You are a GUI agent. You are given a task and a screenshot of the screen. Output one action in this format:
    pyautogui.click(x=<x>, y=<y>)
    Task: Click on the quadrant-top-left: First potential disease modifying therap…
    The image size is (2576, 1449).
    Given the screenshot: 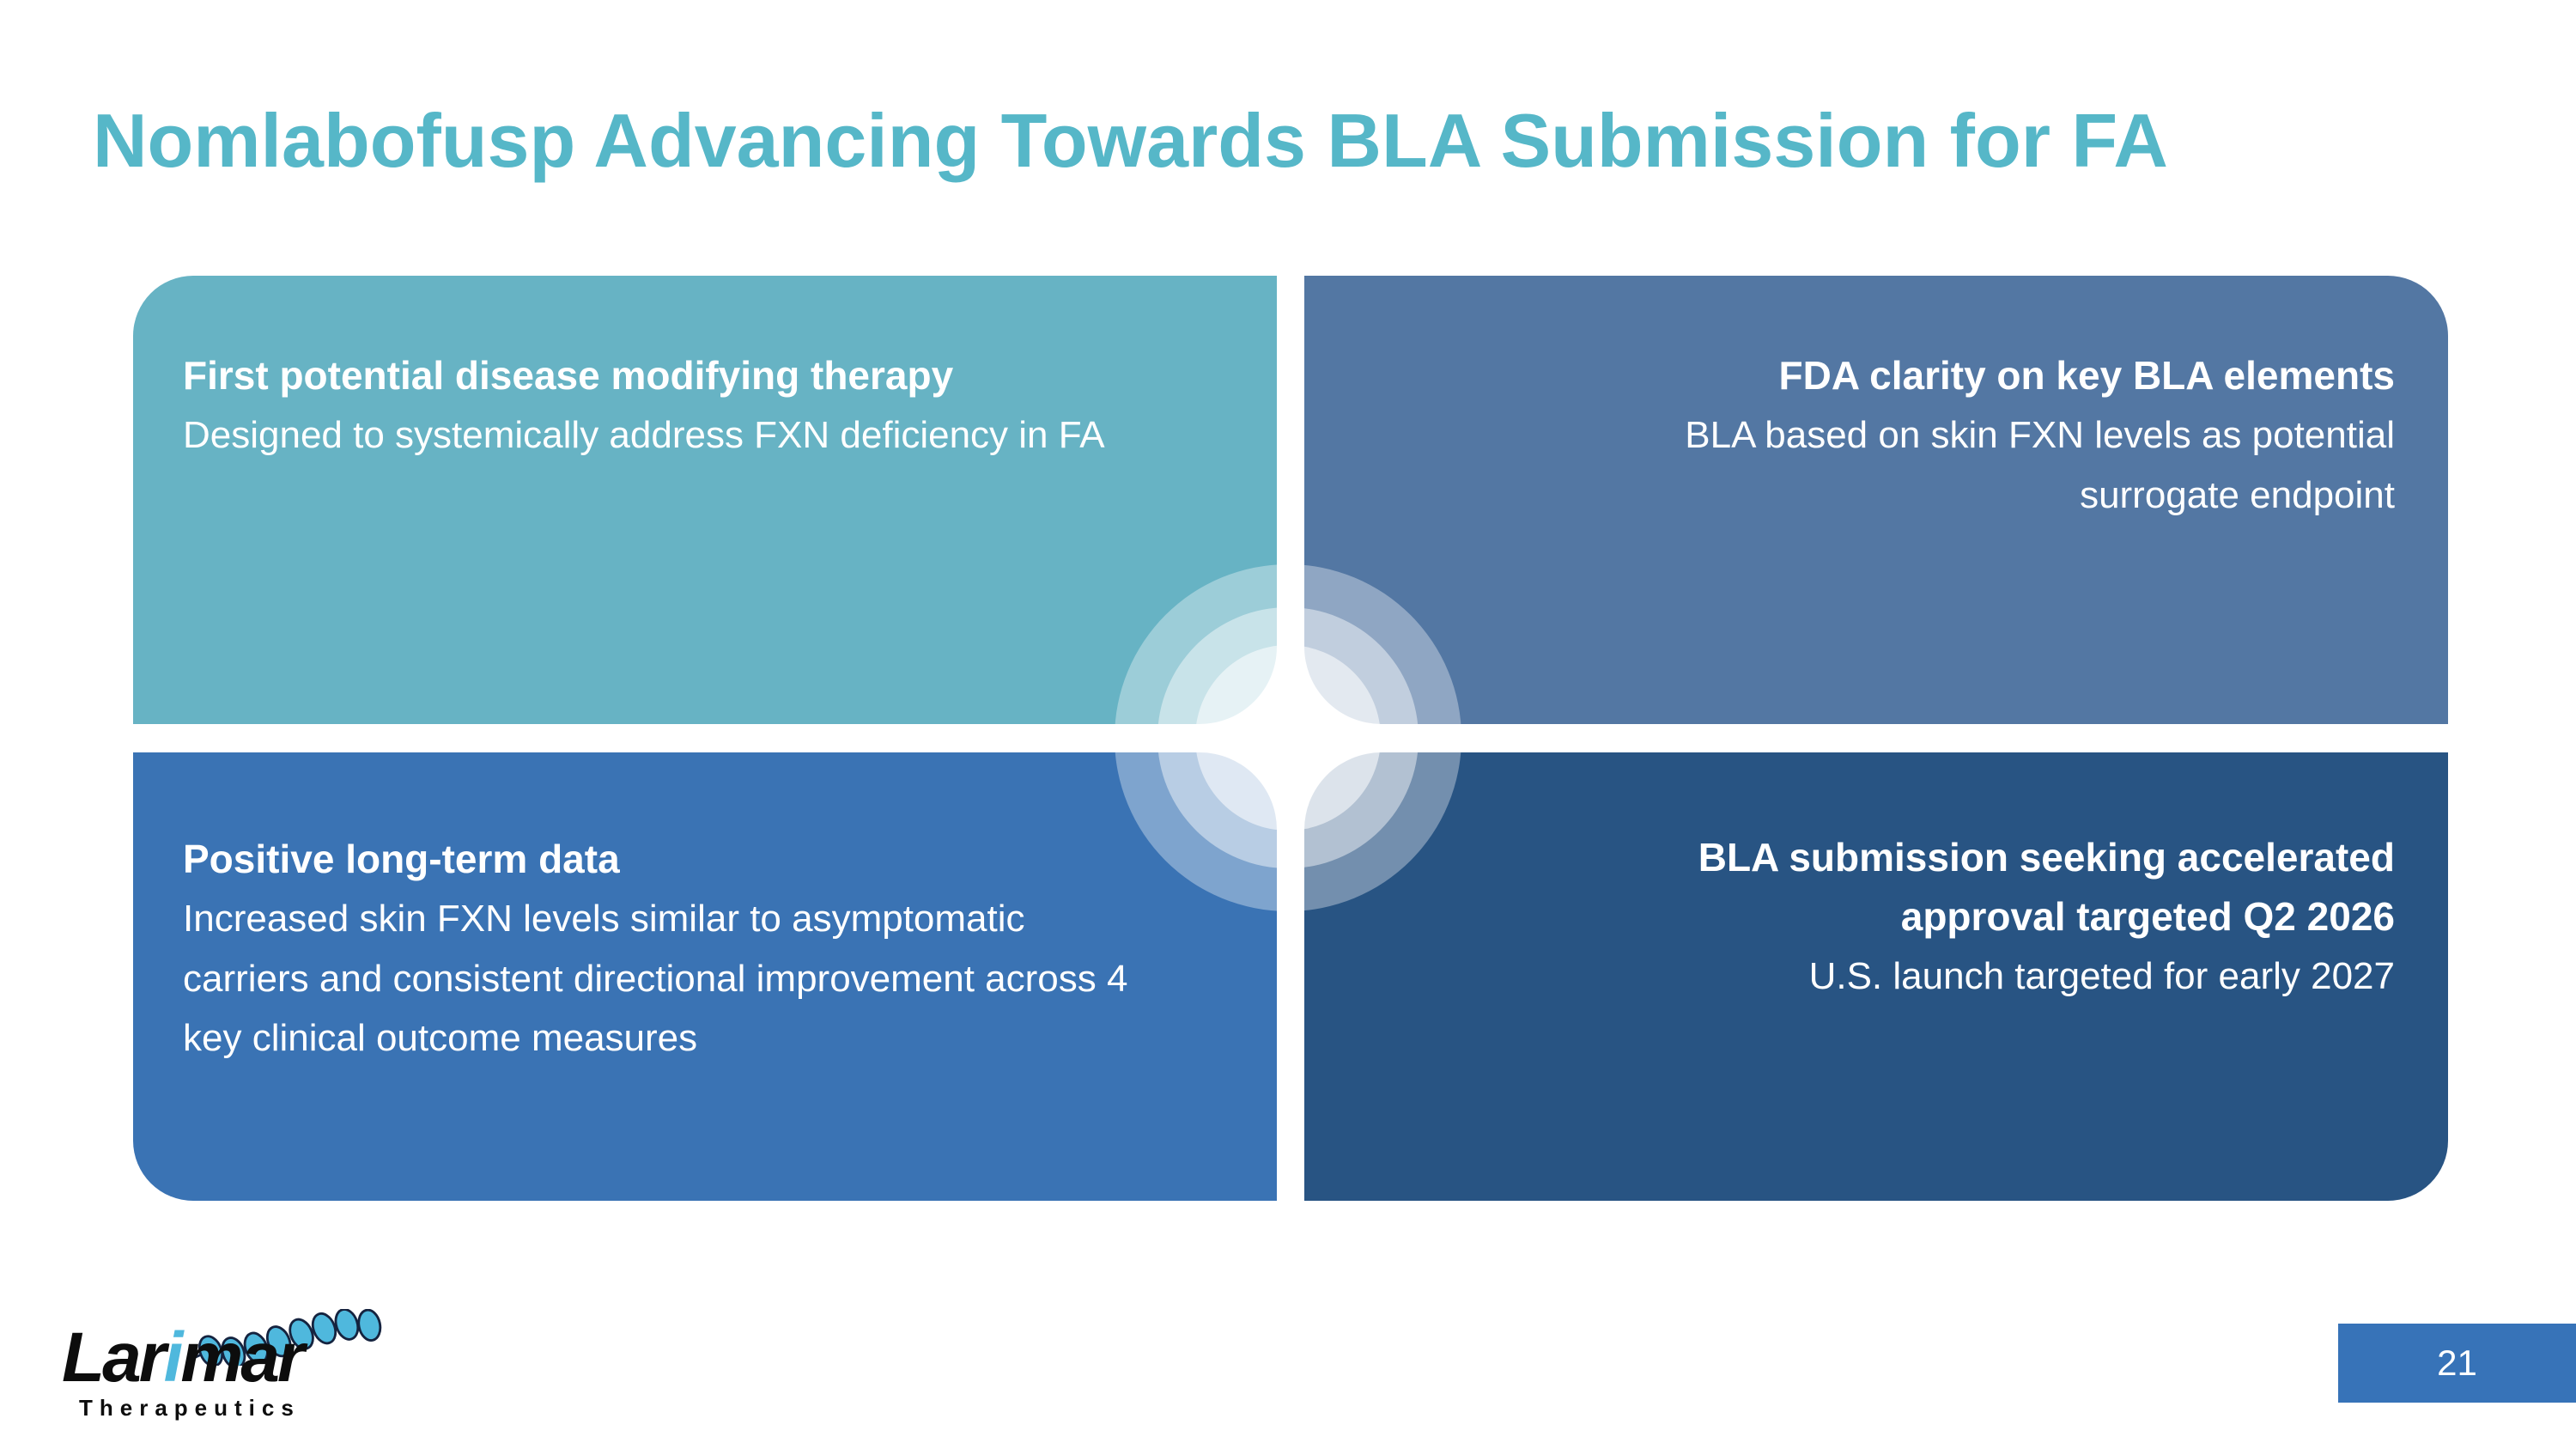 What is the action you would take?
    pyautogui.click(x=705, y=500)
    